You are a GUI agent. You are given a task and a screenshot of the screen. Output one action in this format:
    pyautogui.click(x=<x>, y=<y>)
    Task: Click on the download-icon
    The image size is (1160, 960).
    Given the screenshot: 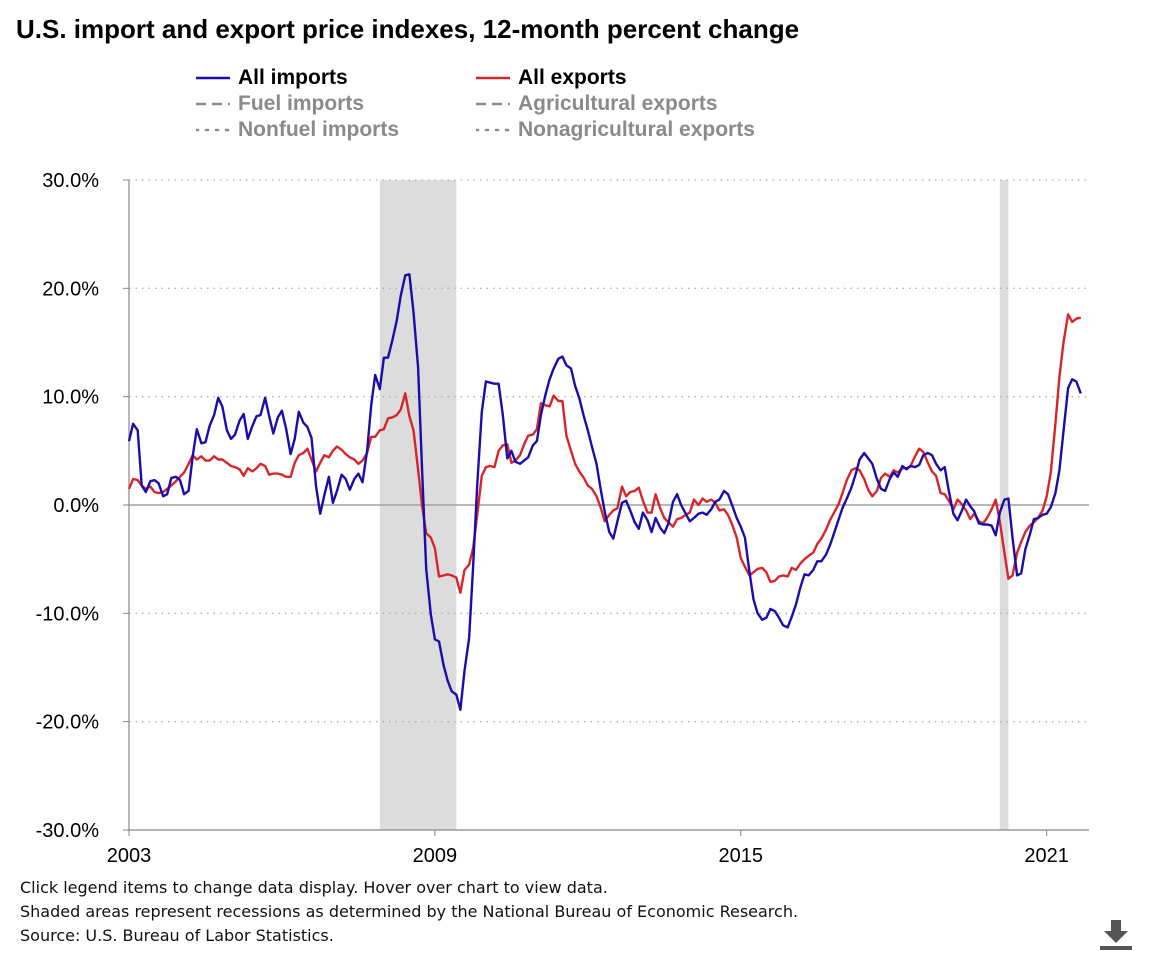 What is the action you would take?
    pyautogui.click(x=1116, y=934)
    